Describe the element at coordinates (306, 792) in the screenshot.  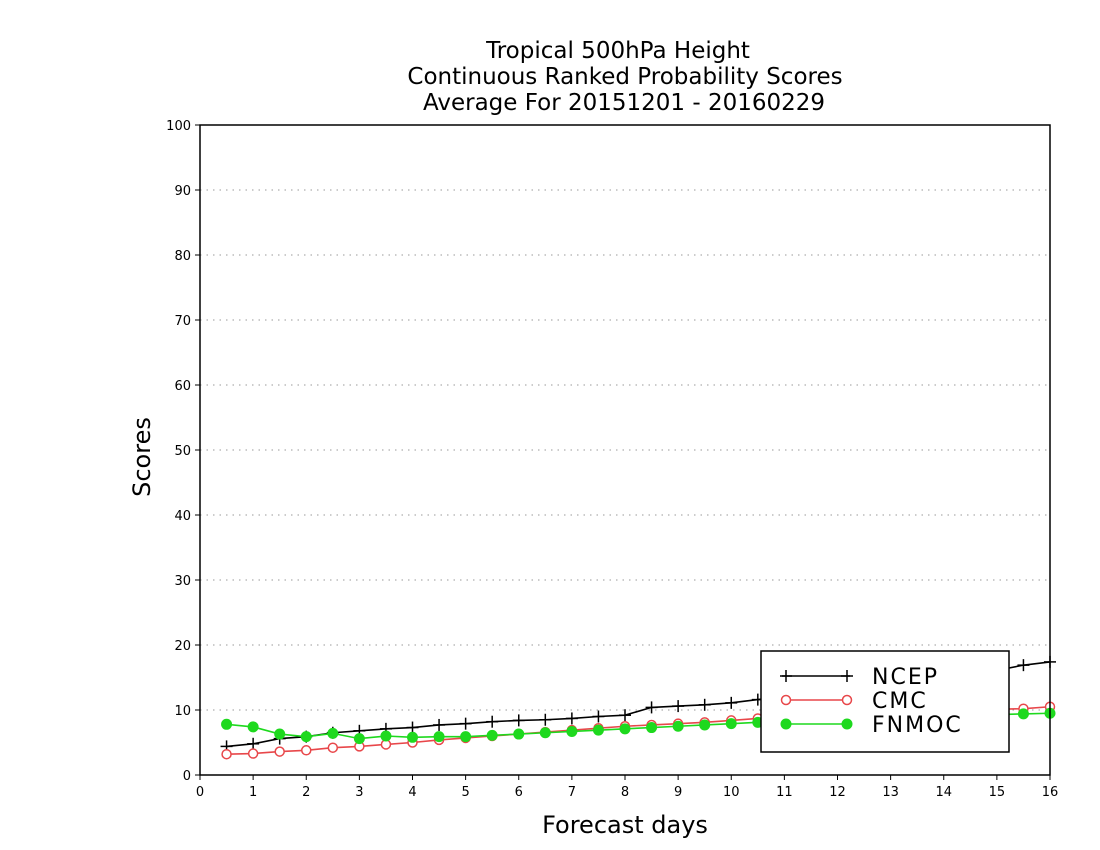
I see `x-tick-label: 2` at that location.